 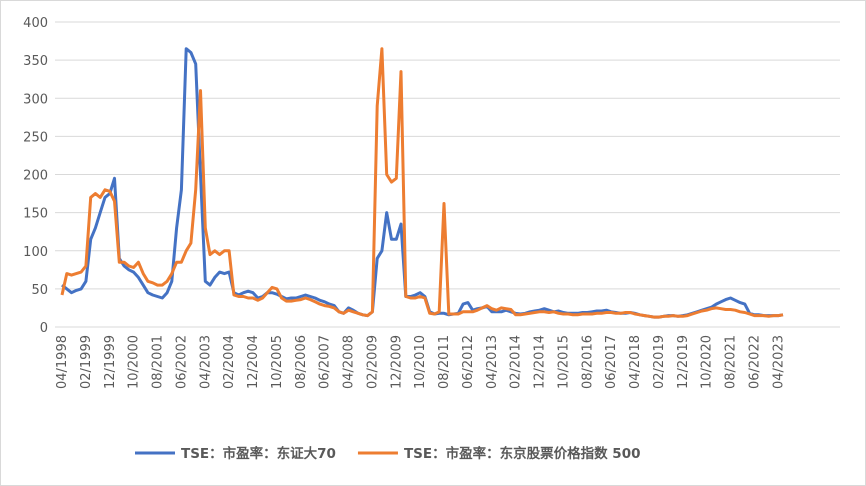 I want to click on x-tick-label: 12/2009, so click(x=396, y=362).